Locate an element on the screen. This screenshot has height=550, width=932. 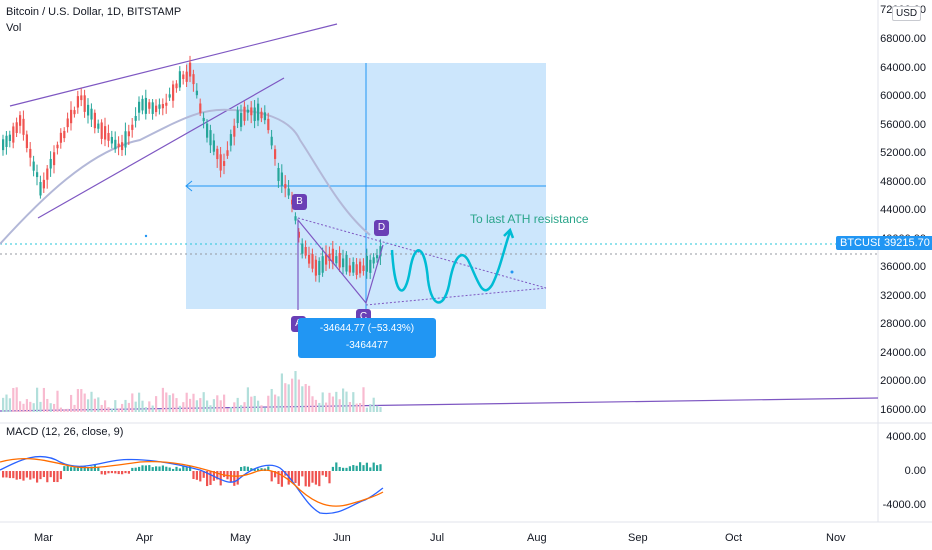
ath-annotation: To last ATH resistance is located at coordinates (529, 219).